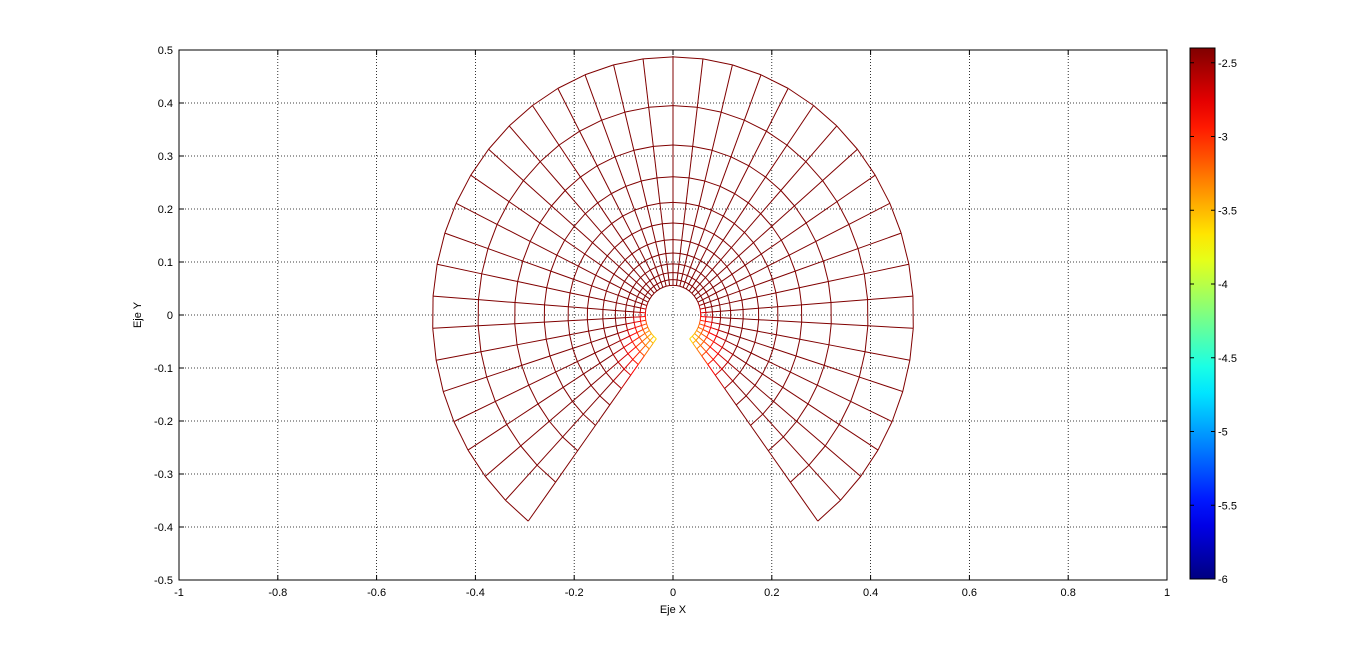  I want to click on colorbar-tick-label: -3.5, so click(1227, 211).